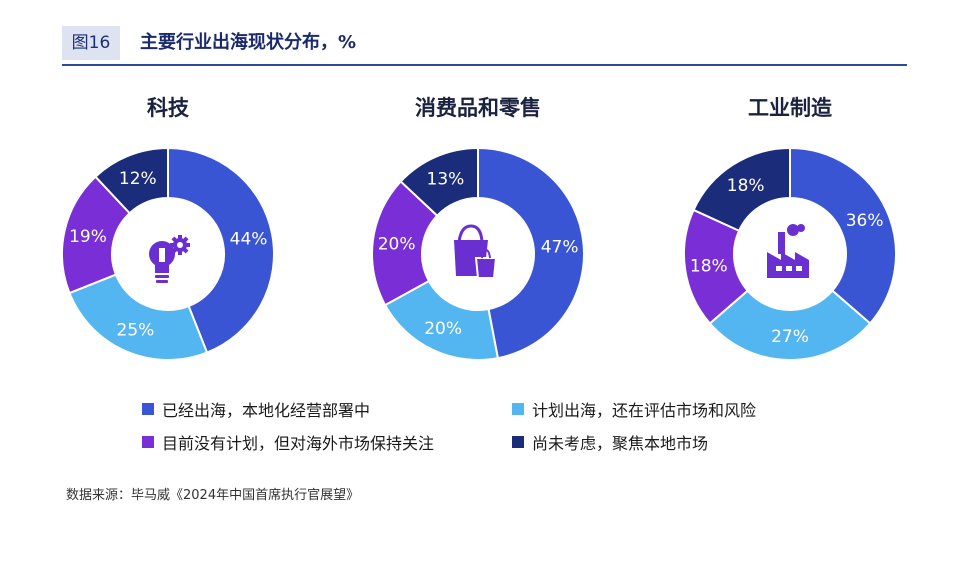  Describe the element at coordinates (560, 247) in the screenshot. I see `slice-value-label: 47%` at that location.